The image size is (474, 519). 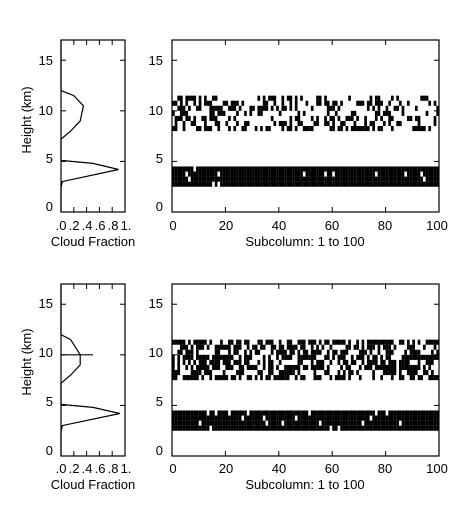 I want to click on profile-frame, so click(x=93, y=126).